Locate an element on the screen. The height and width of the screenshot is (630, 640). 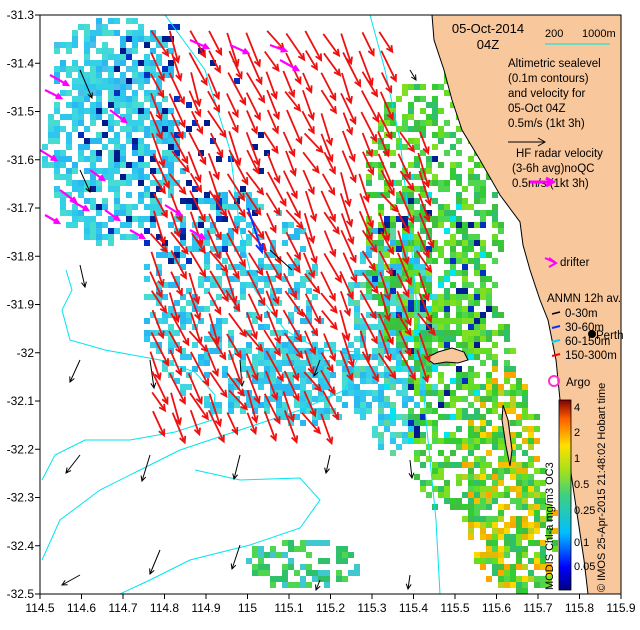
altimetry-arrow is located at coordinates (235, 557).